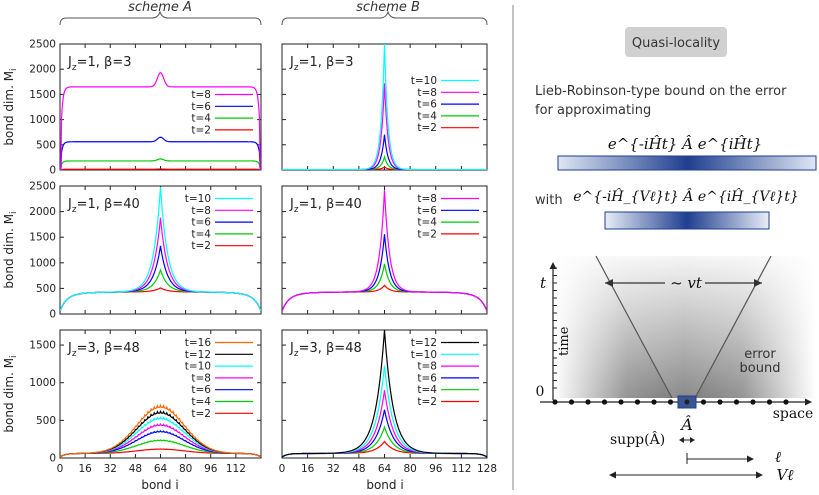 This screenshot has height=495, width=819. What do you see at coordinates (793, 414) in the screenshot?
I see `space-label: space` at bounding box center [793, 414].